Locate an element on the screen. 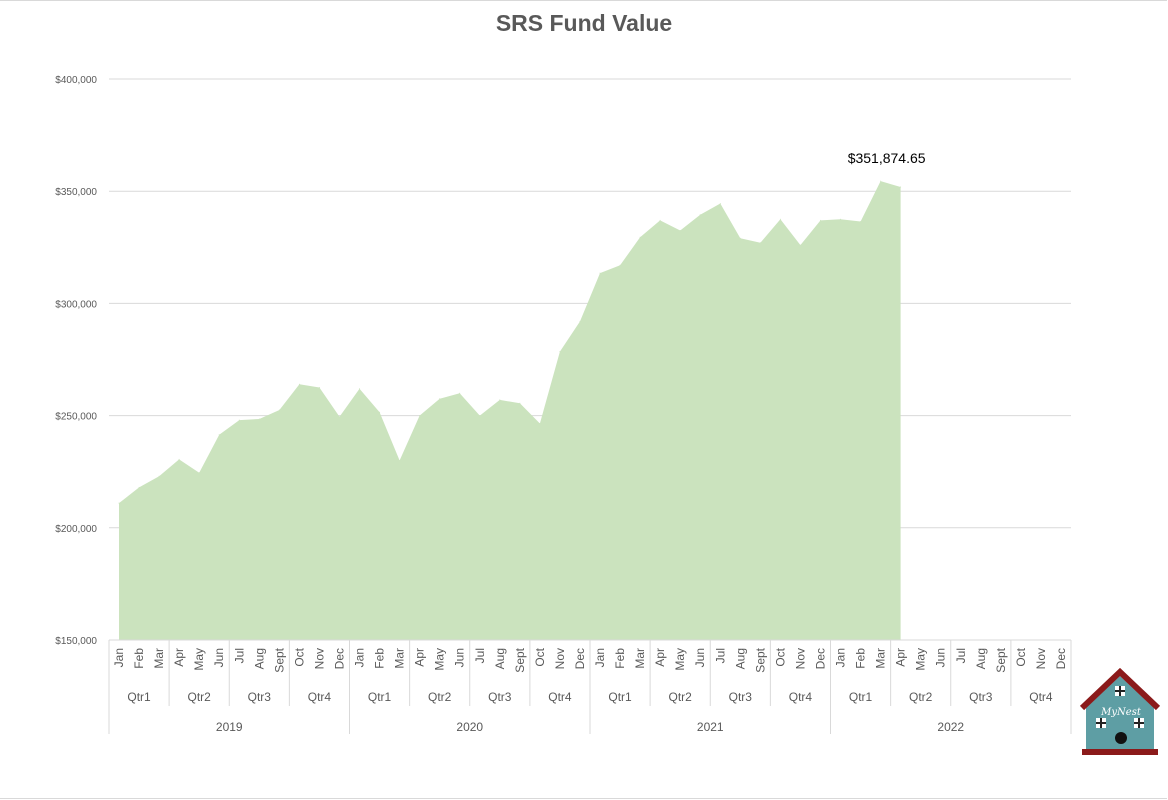 Image resolution: width=1168 pixels, height=800 pixels. y-tick-label: $200,000 is located at coordinates (76, 529).